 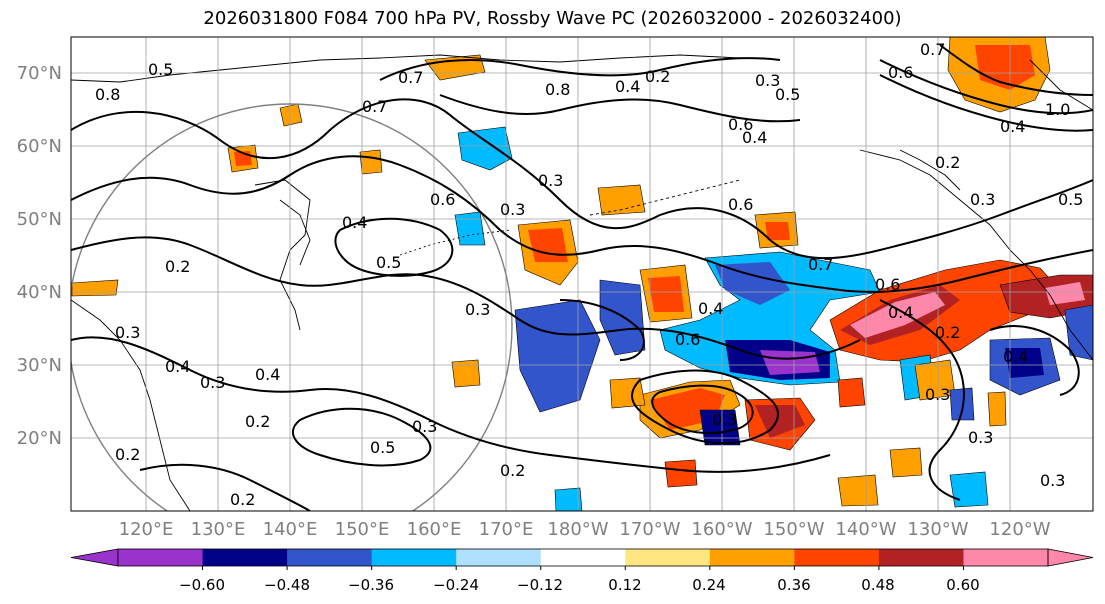 I want to click on lon-label: 120°E, so click(x=146, y=529).